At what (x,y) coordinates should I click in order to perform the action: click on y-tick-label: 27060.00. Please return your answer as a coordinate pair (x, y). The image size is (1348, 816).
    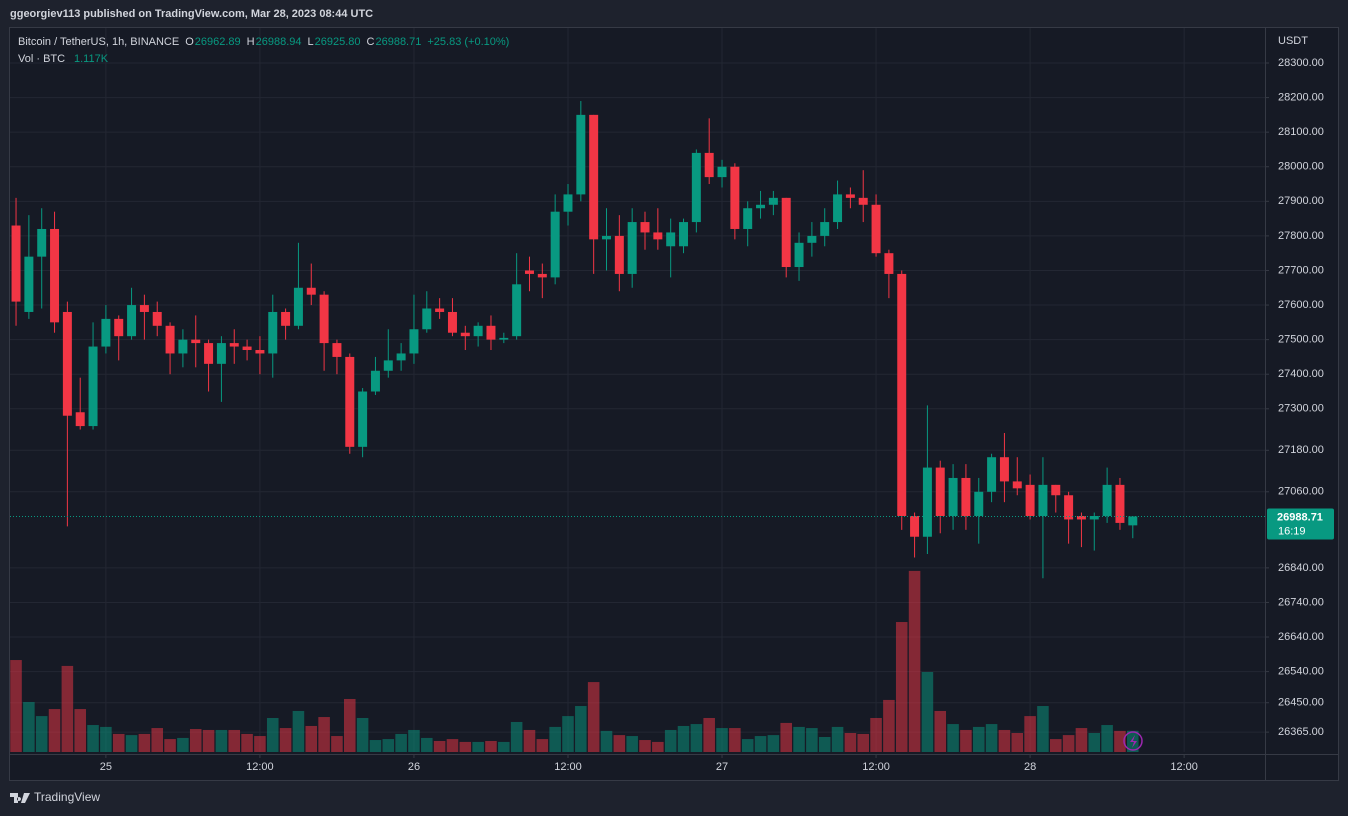
    Looking at the image, I should click on (1301, 492).